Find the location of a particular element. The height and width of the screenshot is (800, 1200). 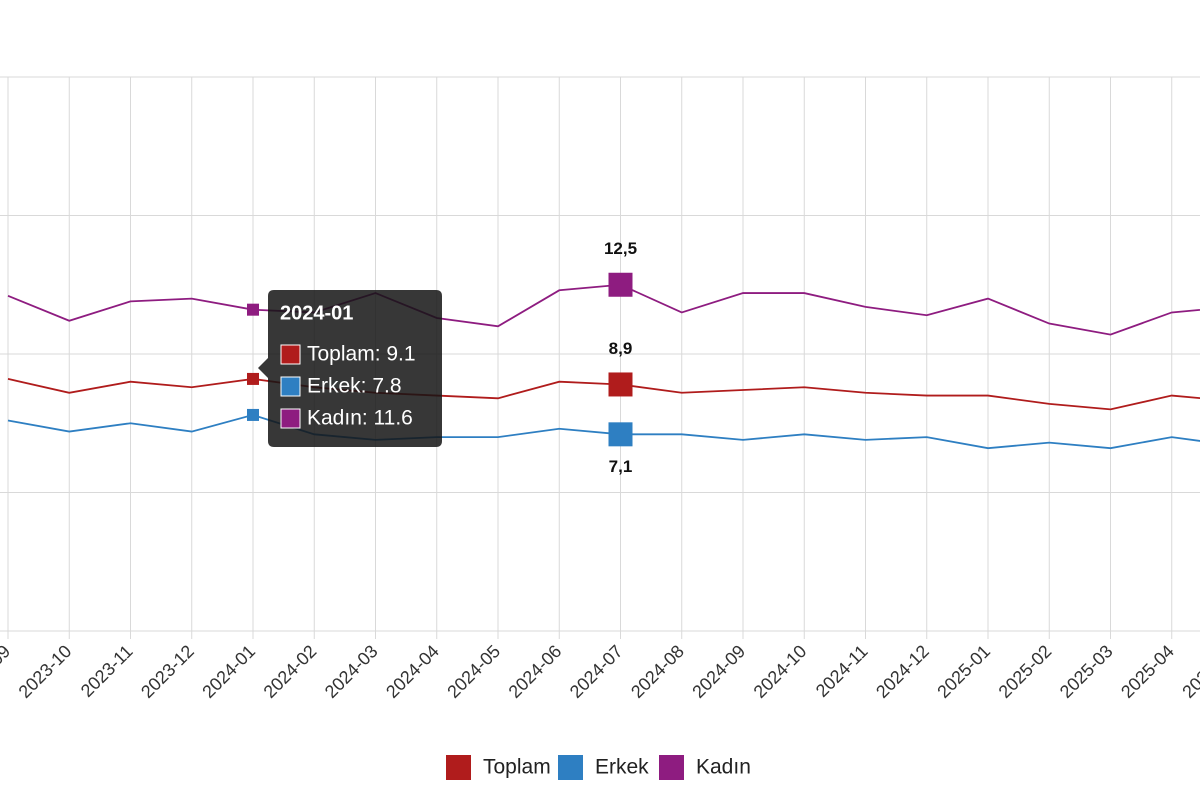

legend: Toplam Erkek Kadın is located at coordinates (598, 767).